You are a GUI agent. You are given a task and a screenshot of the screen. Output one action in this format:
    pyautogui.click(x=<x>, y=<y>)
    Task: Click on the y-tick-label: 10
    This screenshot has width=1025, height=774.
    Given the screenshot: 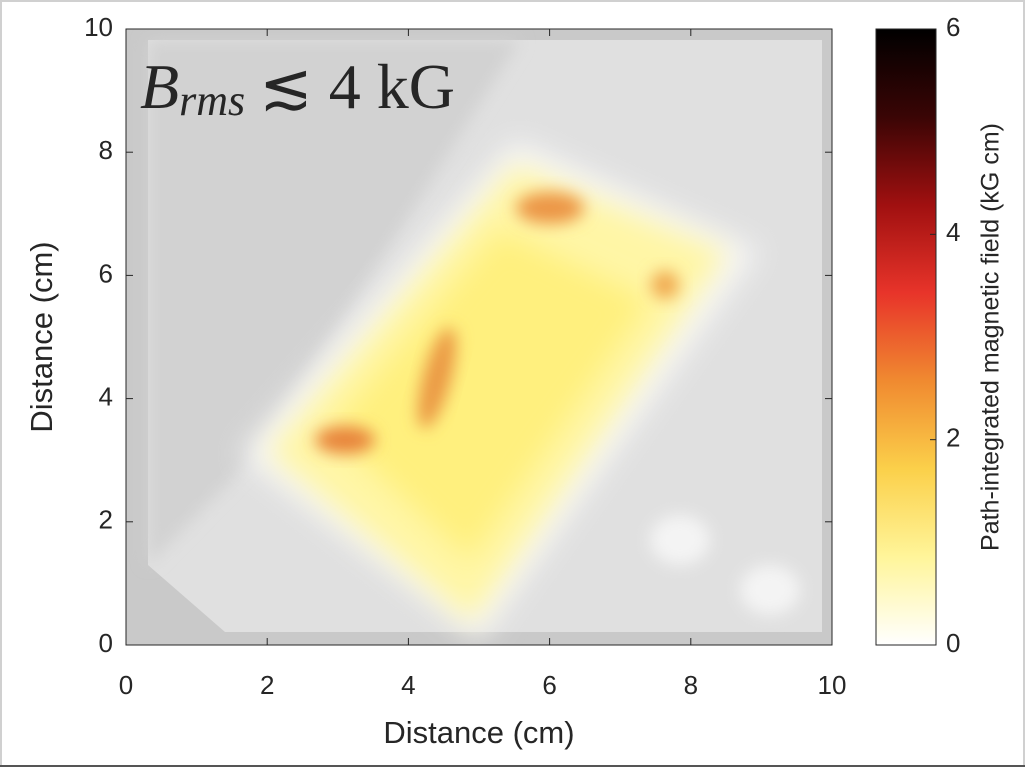 What is the action you would take?
    pyautogui.click(x=98, y=27)
    